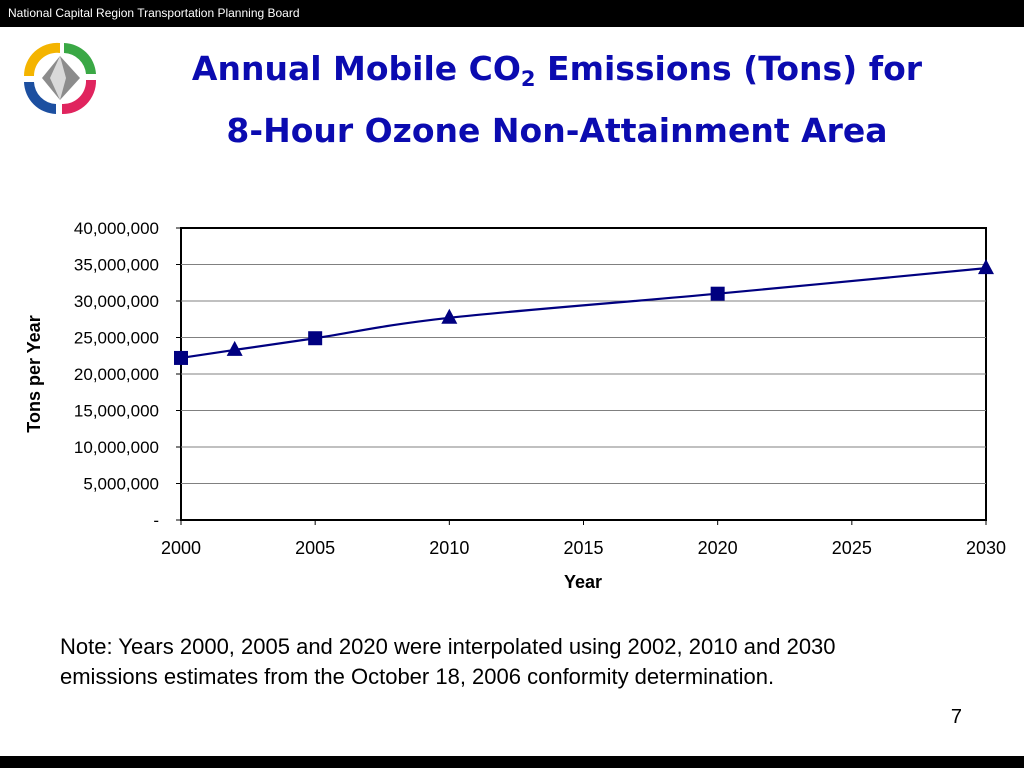 Image resolution: width=1024 pixels, height=768 pixels. Describe the element at coordinates (116, 447) in the screenshot. I see `y-tick-label: 10,000,000` at that location.